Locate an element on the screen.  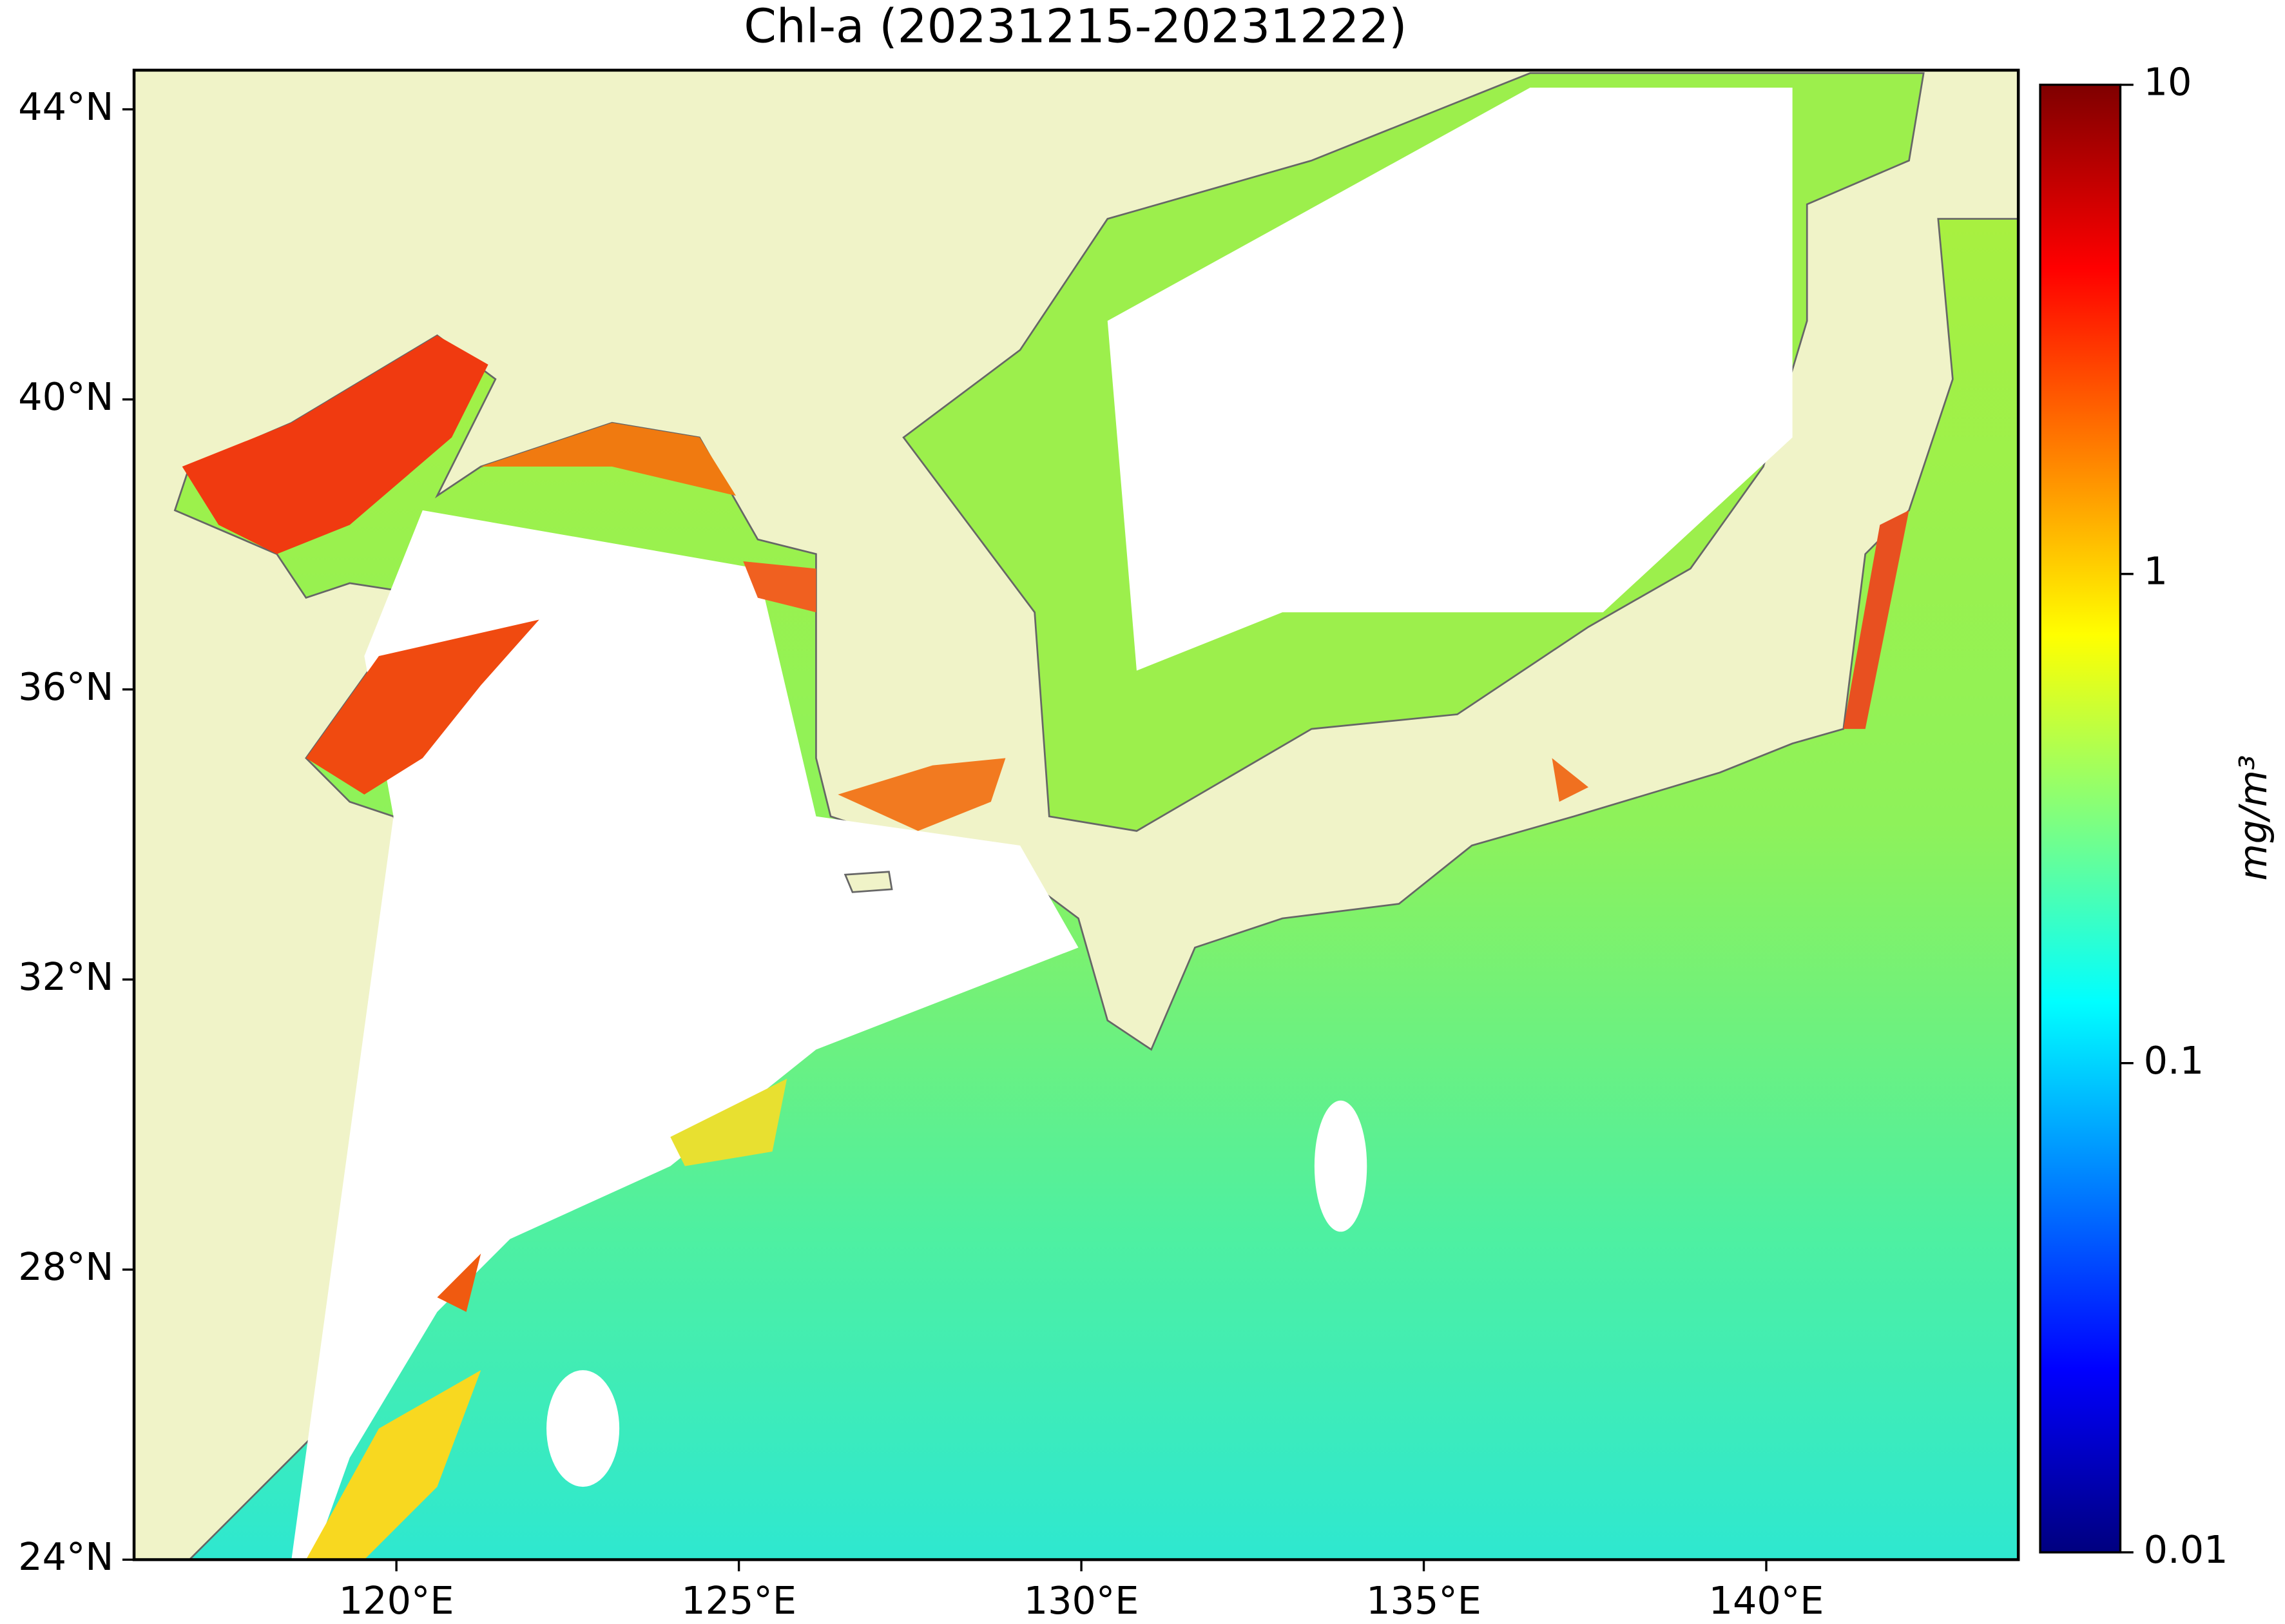
y-tick-label: 28°N is located at coordinates (65, 1266).